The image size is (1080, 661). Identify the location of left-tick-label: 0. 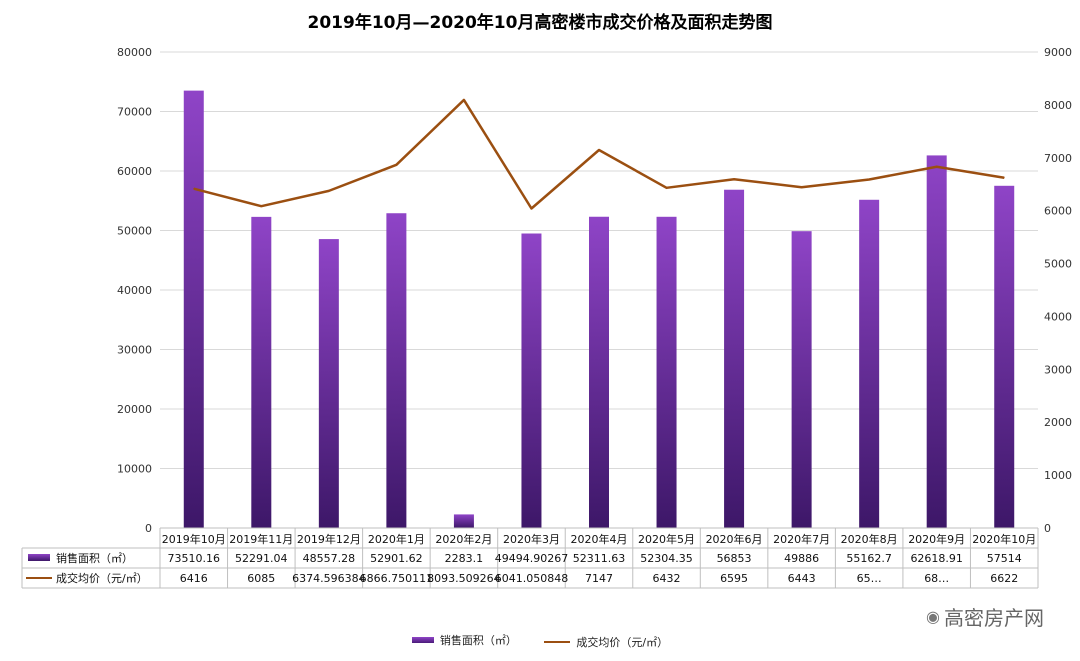
(148, 528).